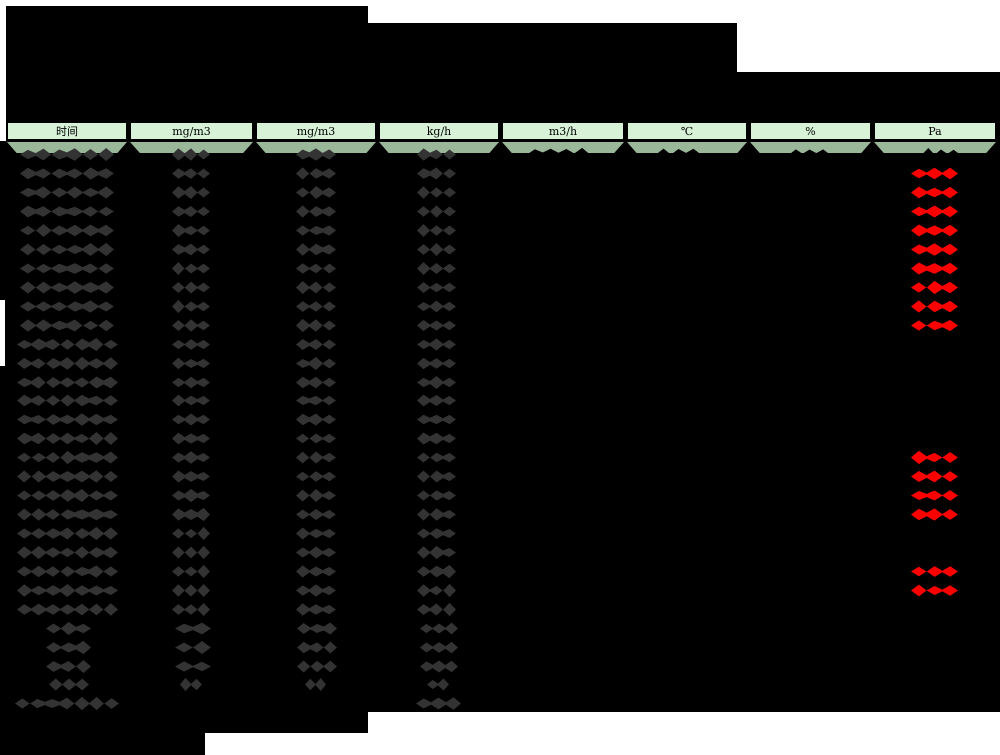  I want to click on col-header-celsius: ℃, so click(687, 131).